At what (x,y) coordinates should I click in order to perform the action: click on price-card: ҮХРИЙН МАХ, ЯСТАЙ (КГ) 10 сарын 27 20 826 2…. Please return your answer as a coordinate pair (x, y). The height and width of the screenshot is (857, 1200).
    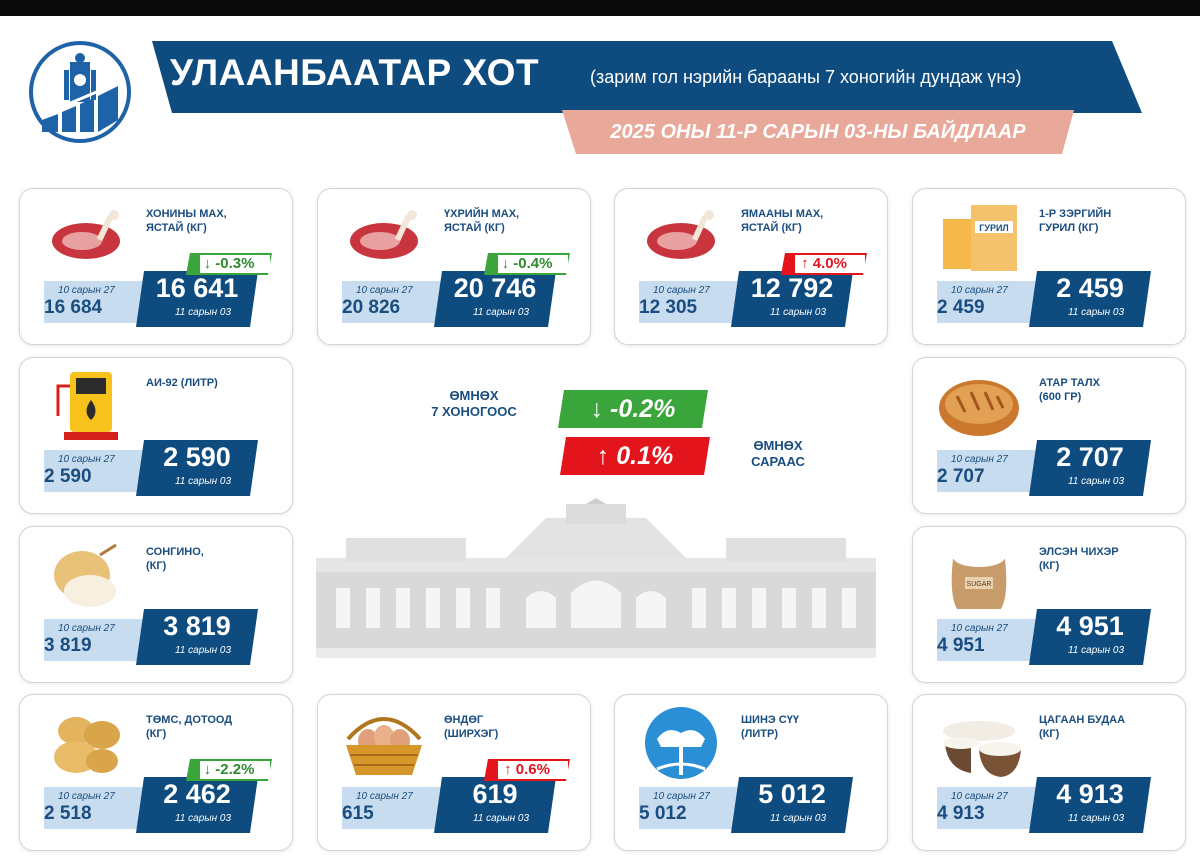
    Looking at the image, I should click on (454, 266).